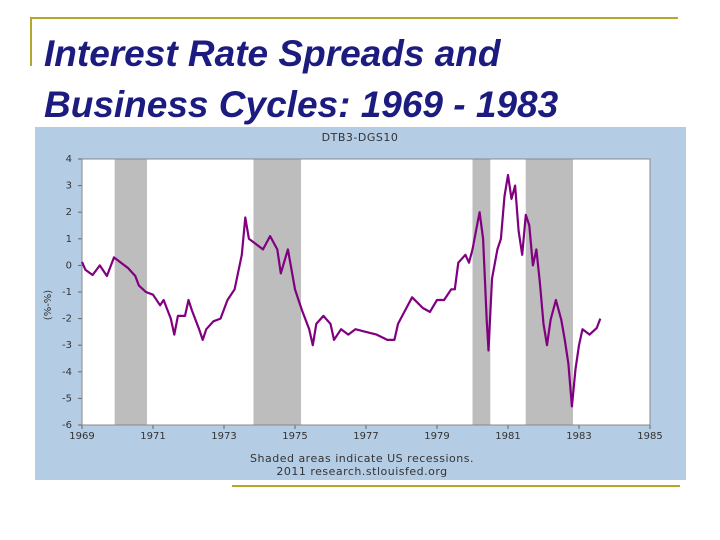  What do you see at coordinates (69, 265) in the screenshot?
I see `y-tick-label: 0` at bounding box center [69, 265].